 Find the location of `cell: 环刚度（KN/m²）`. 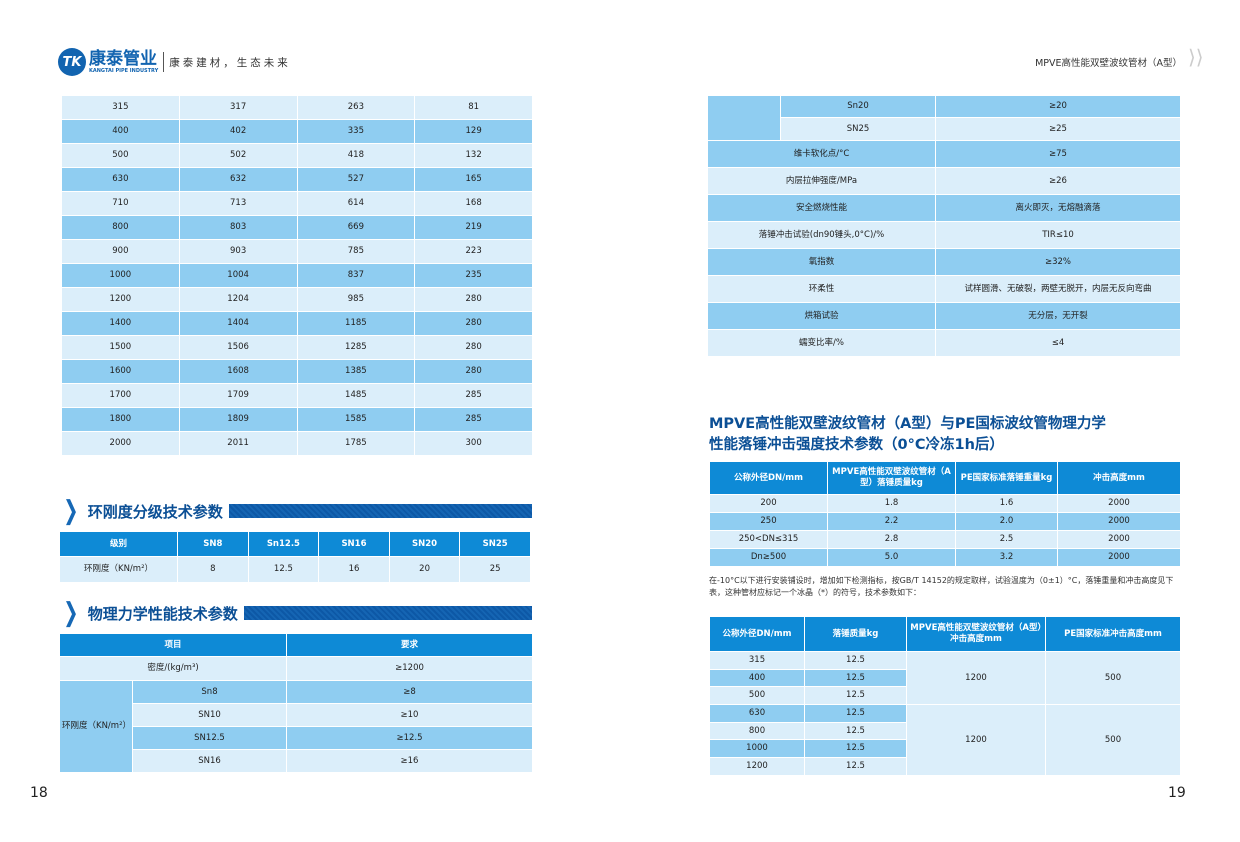

cell: 环刚度（KN/m²） is located at coordinates (118, 569).